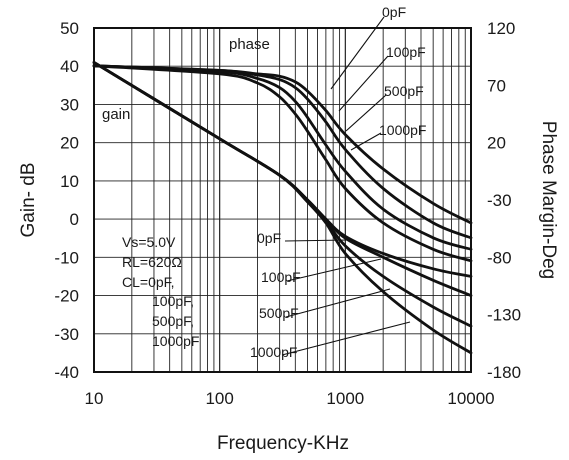 The image size is (569, 460). Describe the element at coordinates (69, 104) in the screenshot. I see `y-left-tick-label: 30` at that location.